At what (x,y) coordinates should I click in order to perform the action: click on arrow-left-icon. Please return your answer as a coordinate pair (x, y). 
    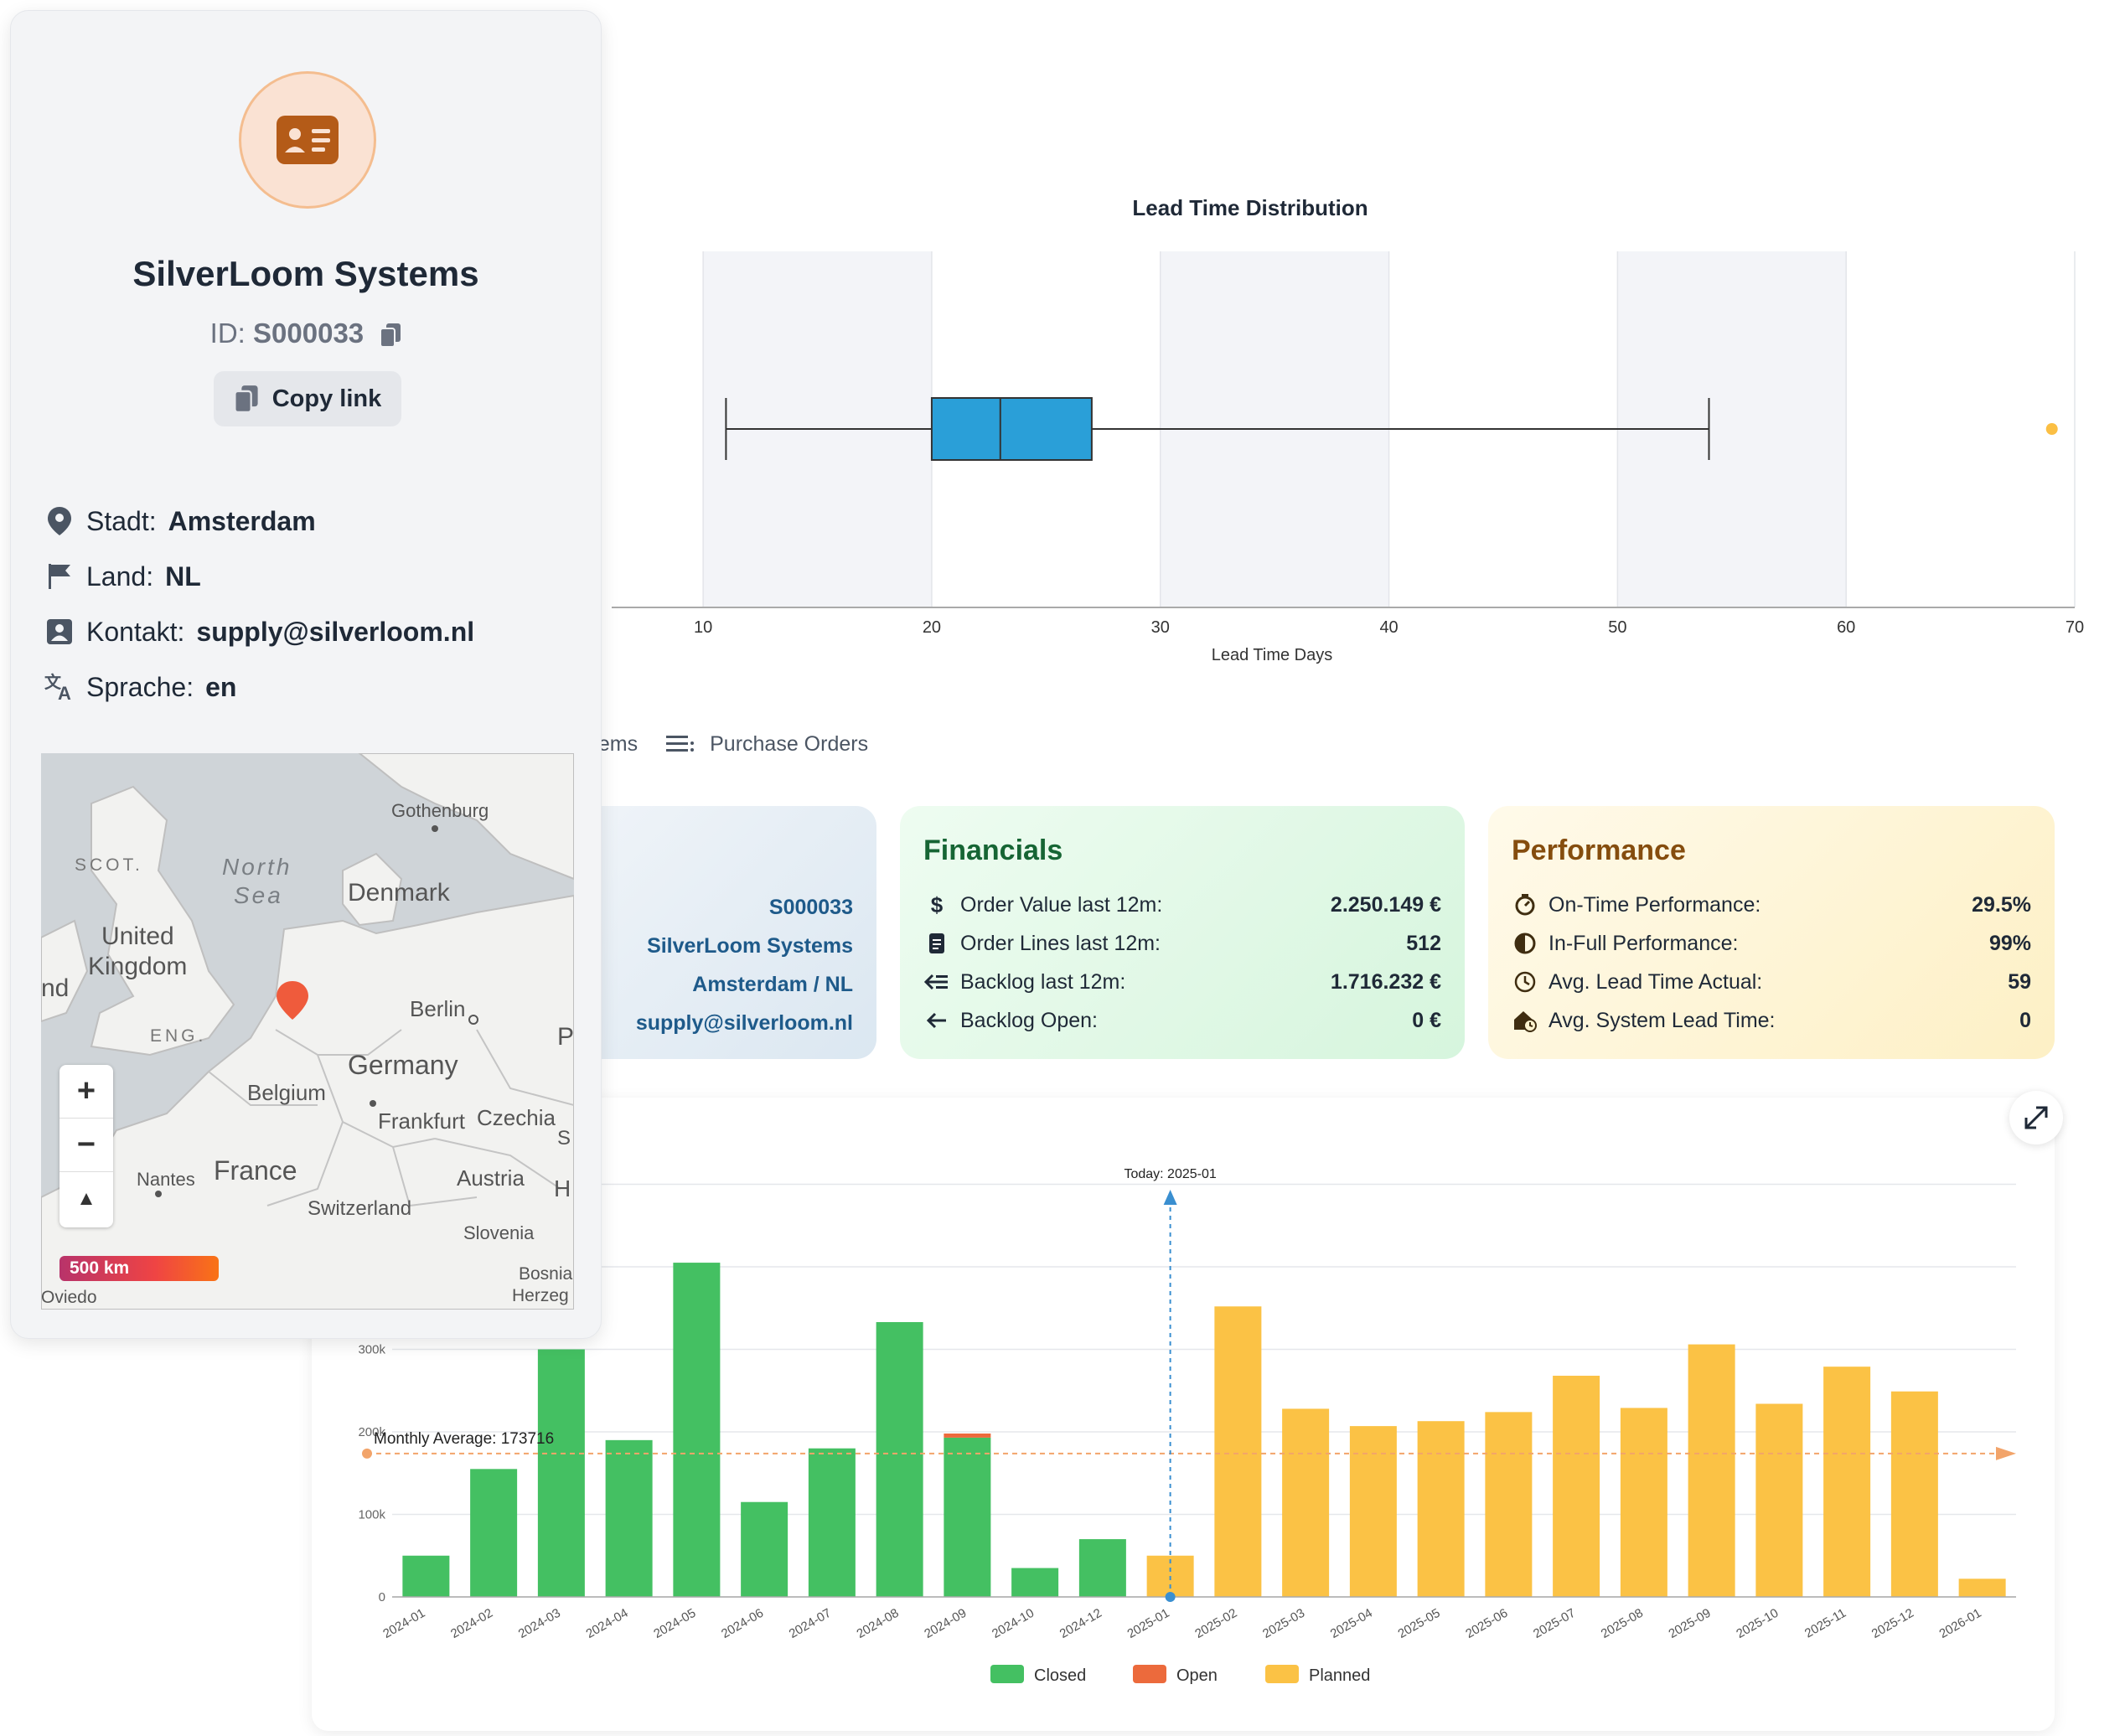
    Looking at the image, I should click on (936, 1020).